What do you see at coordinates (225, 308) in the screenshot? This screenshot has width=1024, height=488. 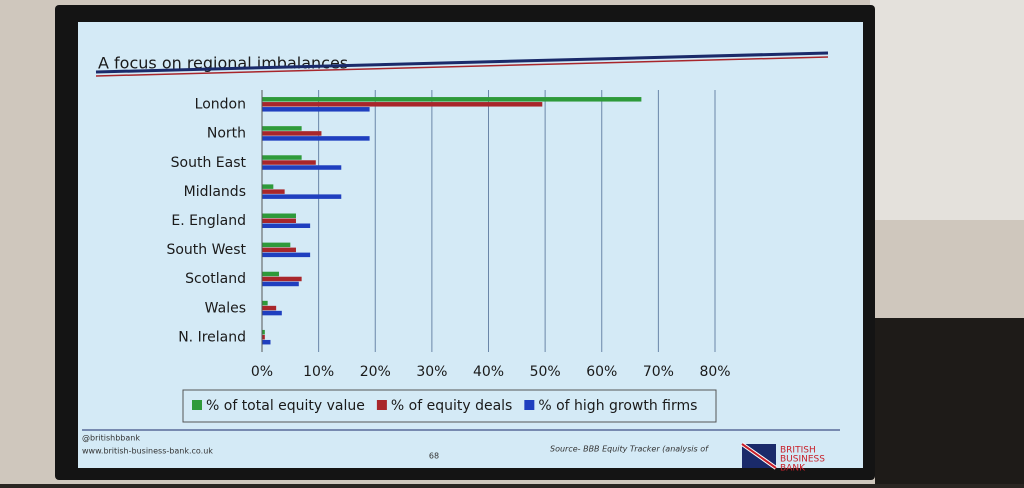 I see `y-tick-label: Wales` at bounding box center [225, 308].